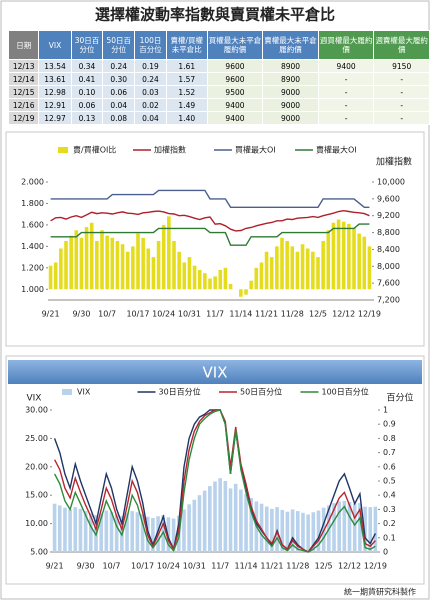 The height and width of the screenshot is (600, 430). I want to click on y-tick-label: 1.400, so click(32, 246).